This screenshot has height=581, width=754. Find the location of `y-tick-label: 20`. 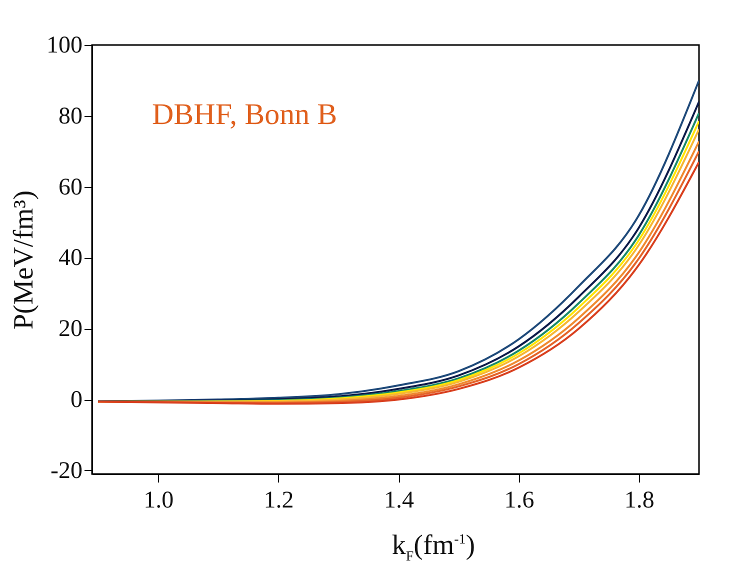

y-tick-label: 20 is located at coordinates (70, 329).